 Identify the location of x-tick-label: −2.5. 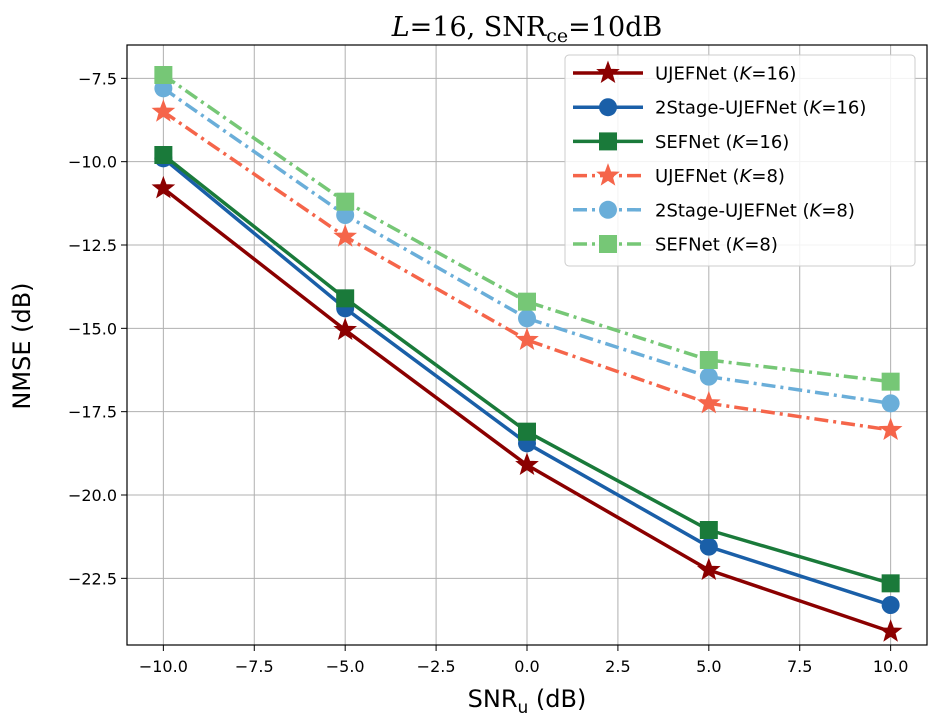
(436, 666).